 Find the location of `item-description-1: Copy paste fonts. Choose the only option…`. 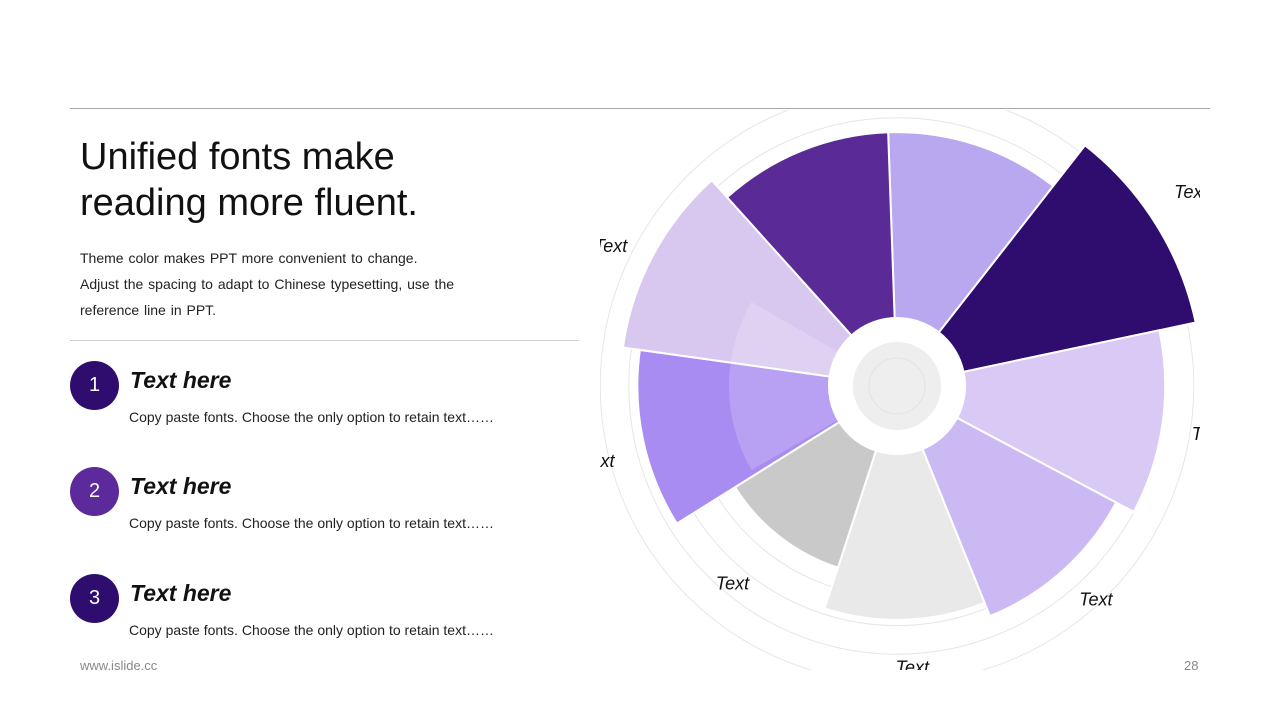

item-description-1: Copy paste fonts. Choose the only option… is located at coordinates (311, 417).